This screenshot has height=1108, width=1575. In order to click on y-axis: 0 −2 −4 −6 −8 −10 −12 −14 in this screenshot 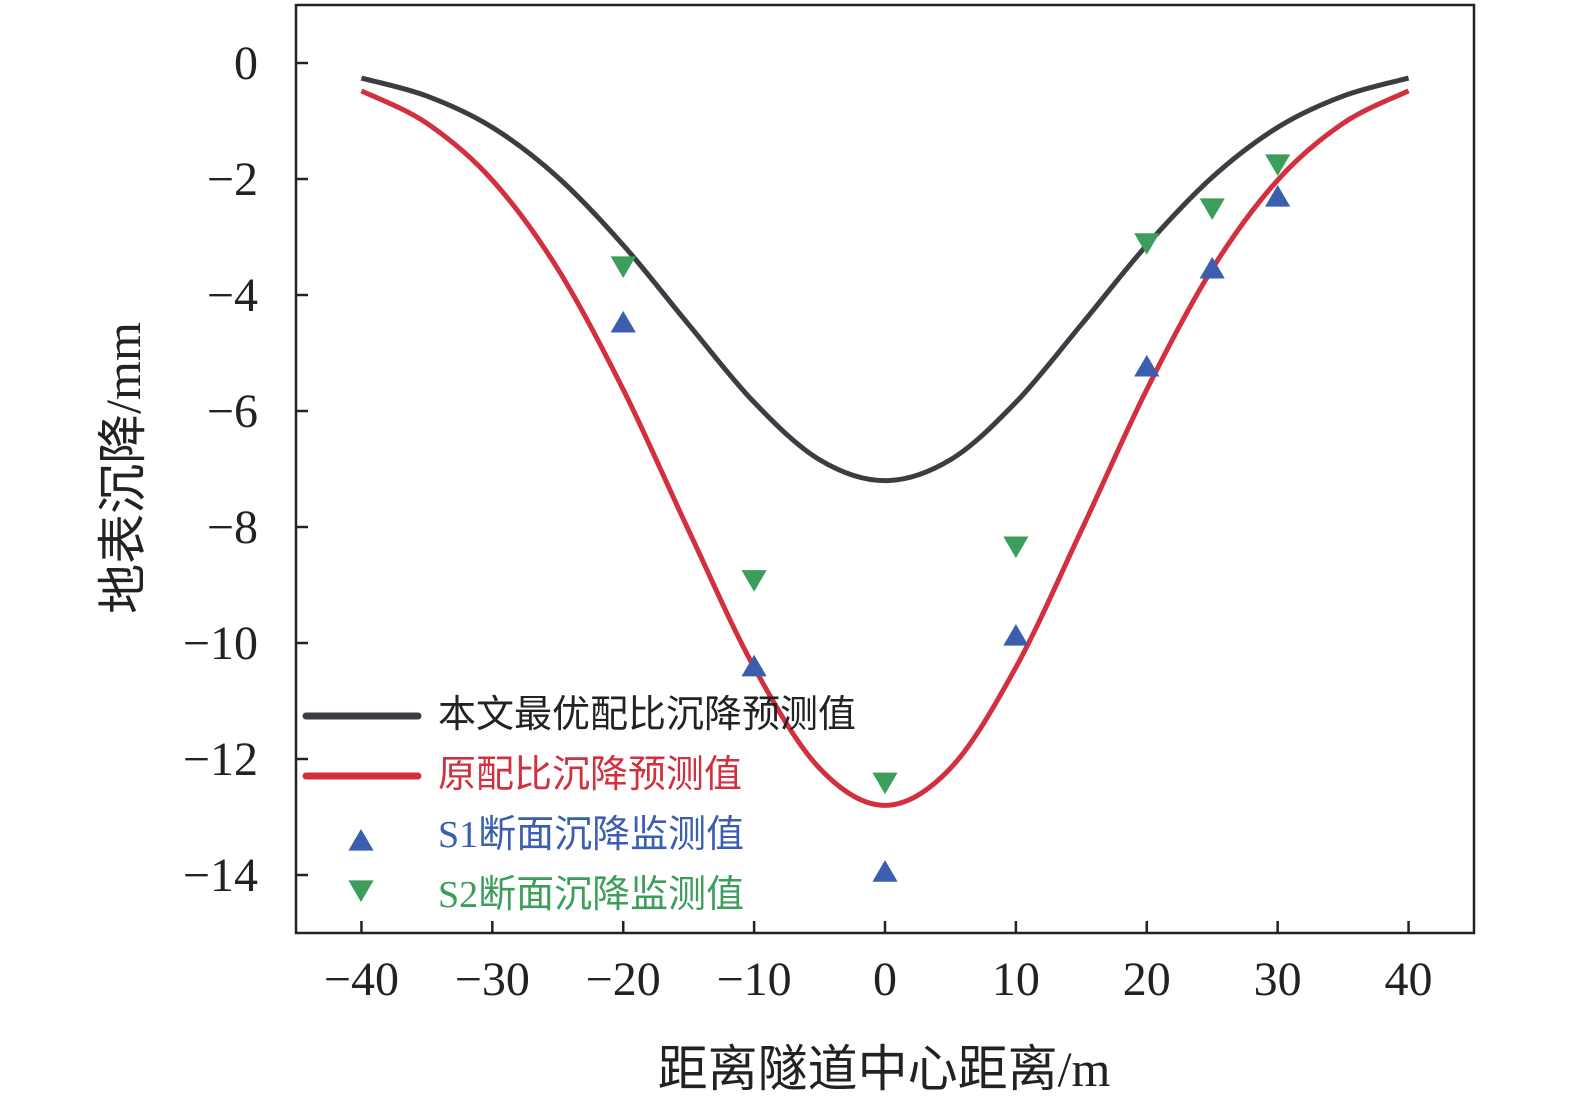, I will do `click(245, 469)`.